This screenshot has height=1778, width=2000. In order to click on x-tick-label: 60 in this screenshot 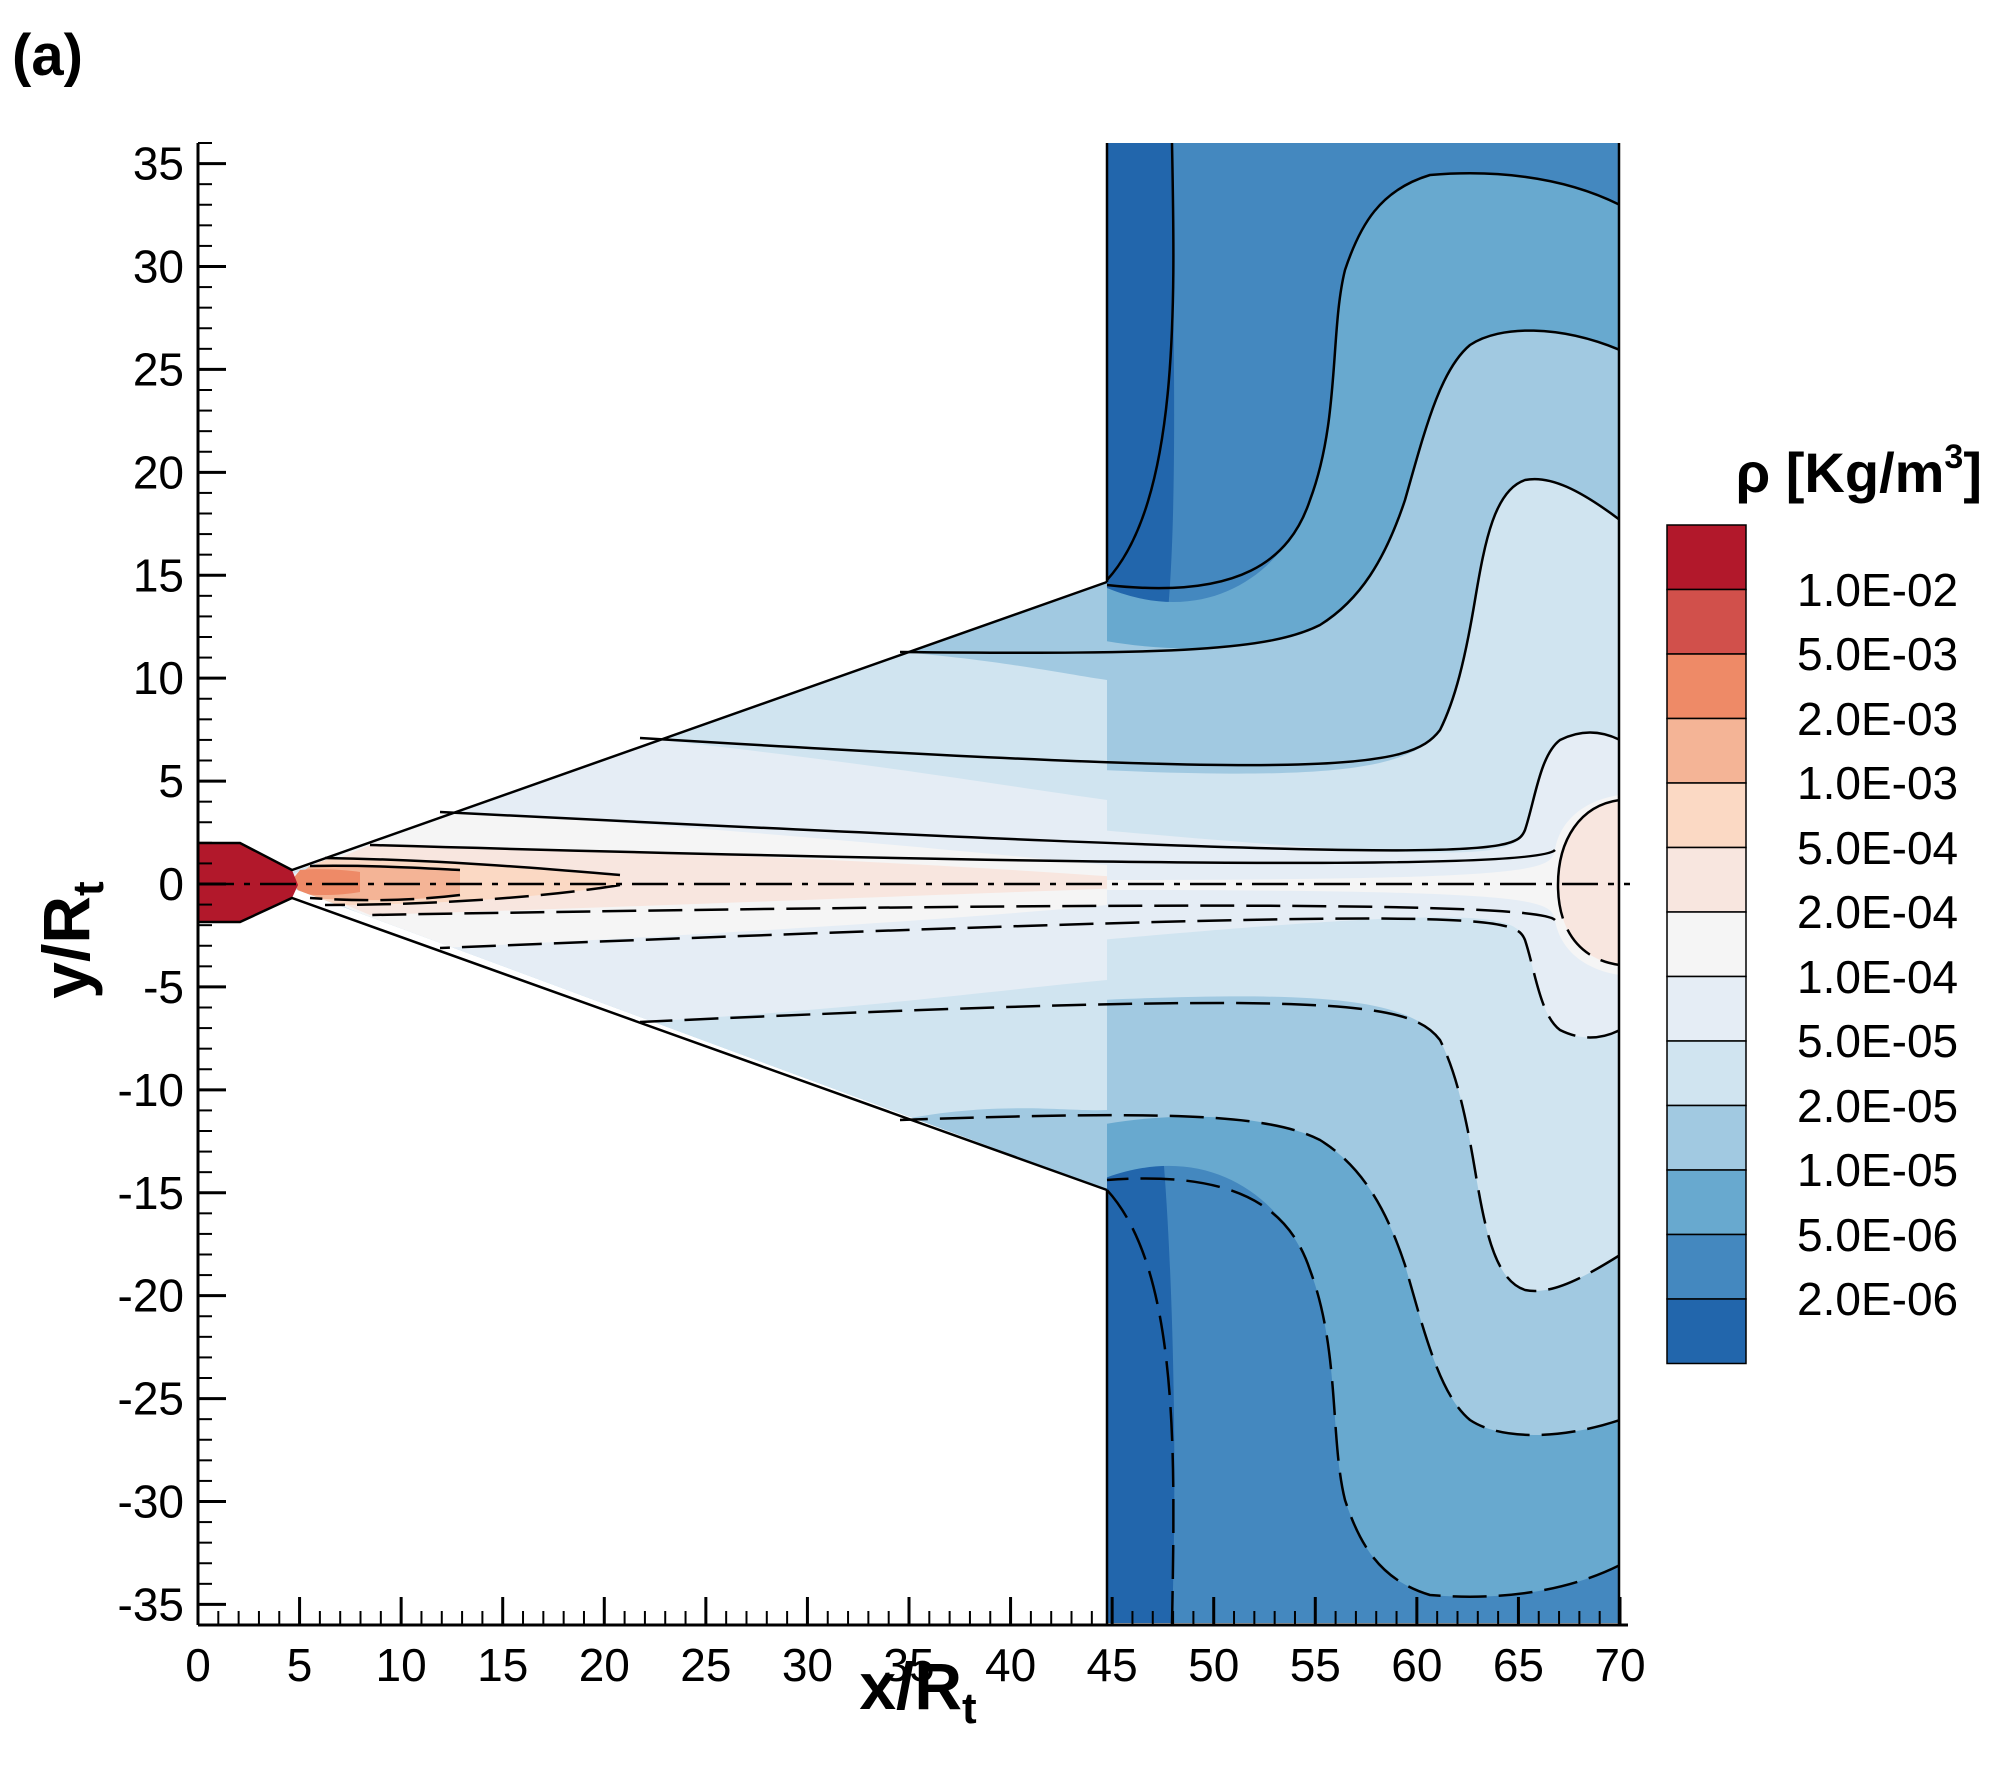, I will do `click(1416, 1665)`.